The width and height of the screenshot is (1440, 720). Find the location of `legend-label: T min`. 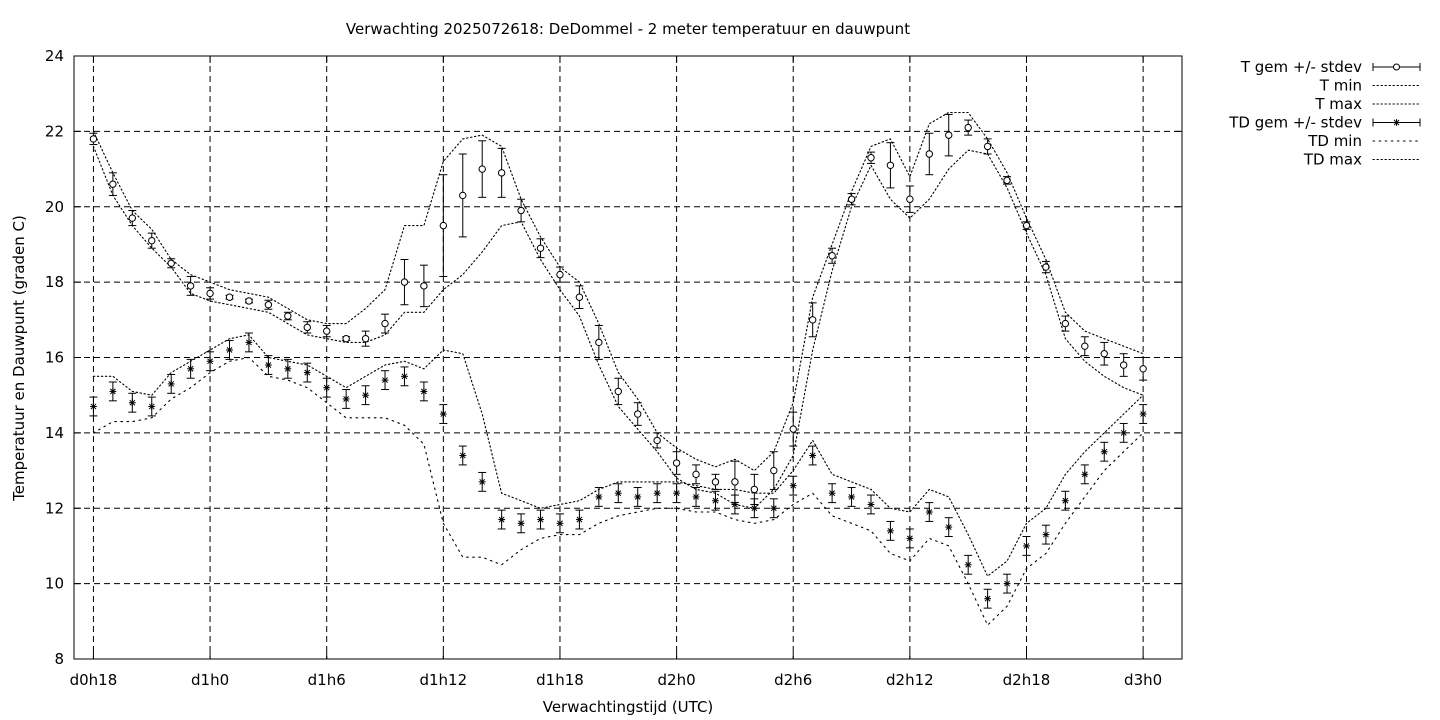

legend-label: T min is located at coordinates (1340, 86).